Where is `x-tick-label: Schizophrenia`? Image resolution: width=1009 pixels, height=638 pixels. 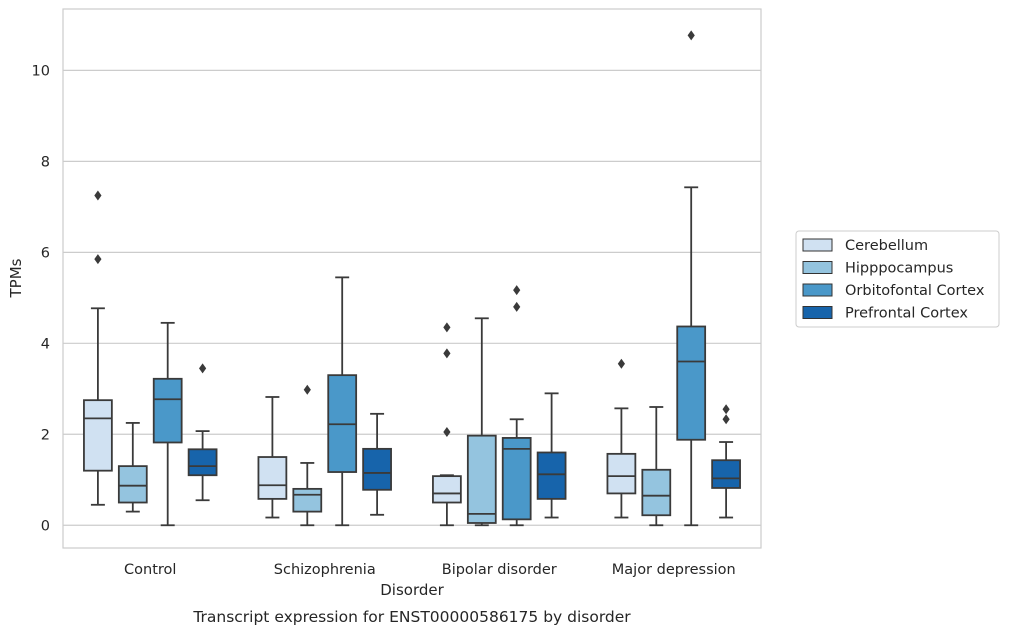 x-tick-label: Schizophrenia is located at coordinates (325, 570).